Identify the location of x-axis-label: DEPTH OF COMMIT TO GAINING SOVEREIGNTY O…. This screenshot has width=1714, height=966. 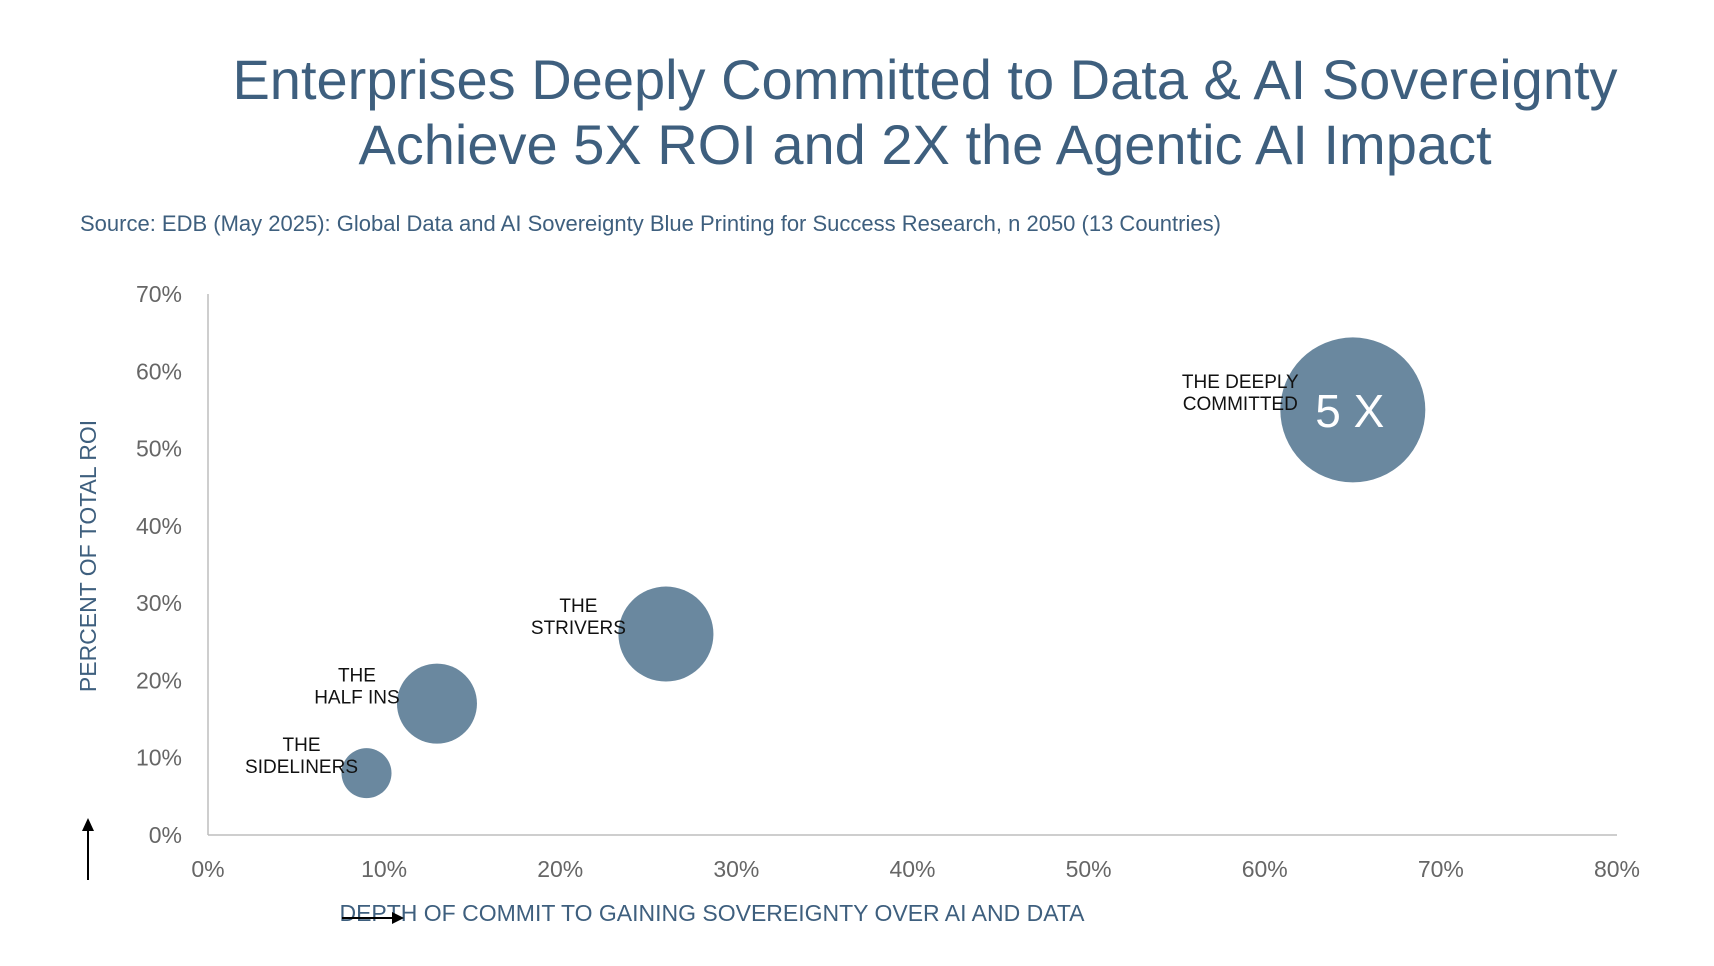
(712, 913).